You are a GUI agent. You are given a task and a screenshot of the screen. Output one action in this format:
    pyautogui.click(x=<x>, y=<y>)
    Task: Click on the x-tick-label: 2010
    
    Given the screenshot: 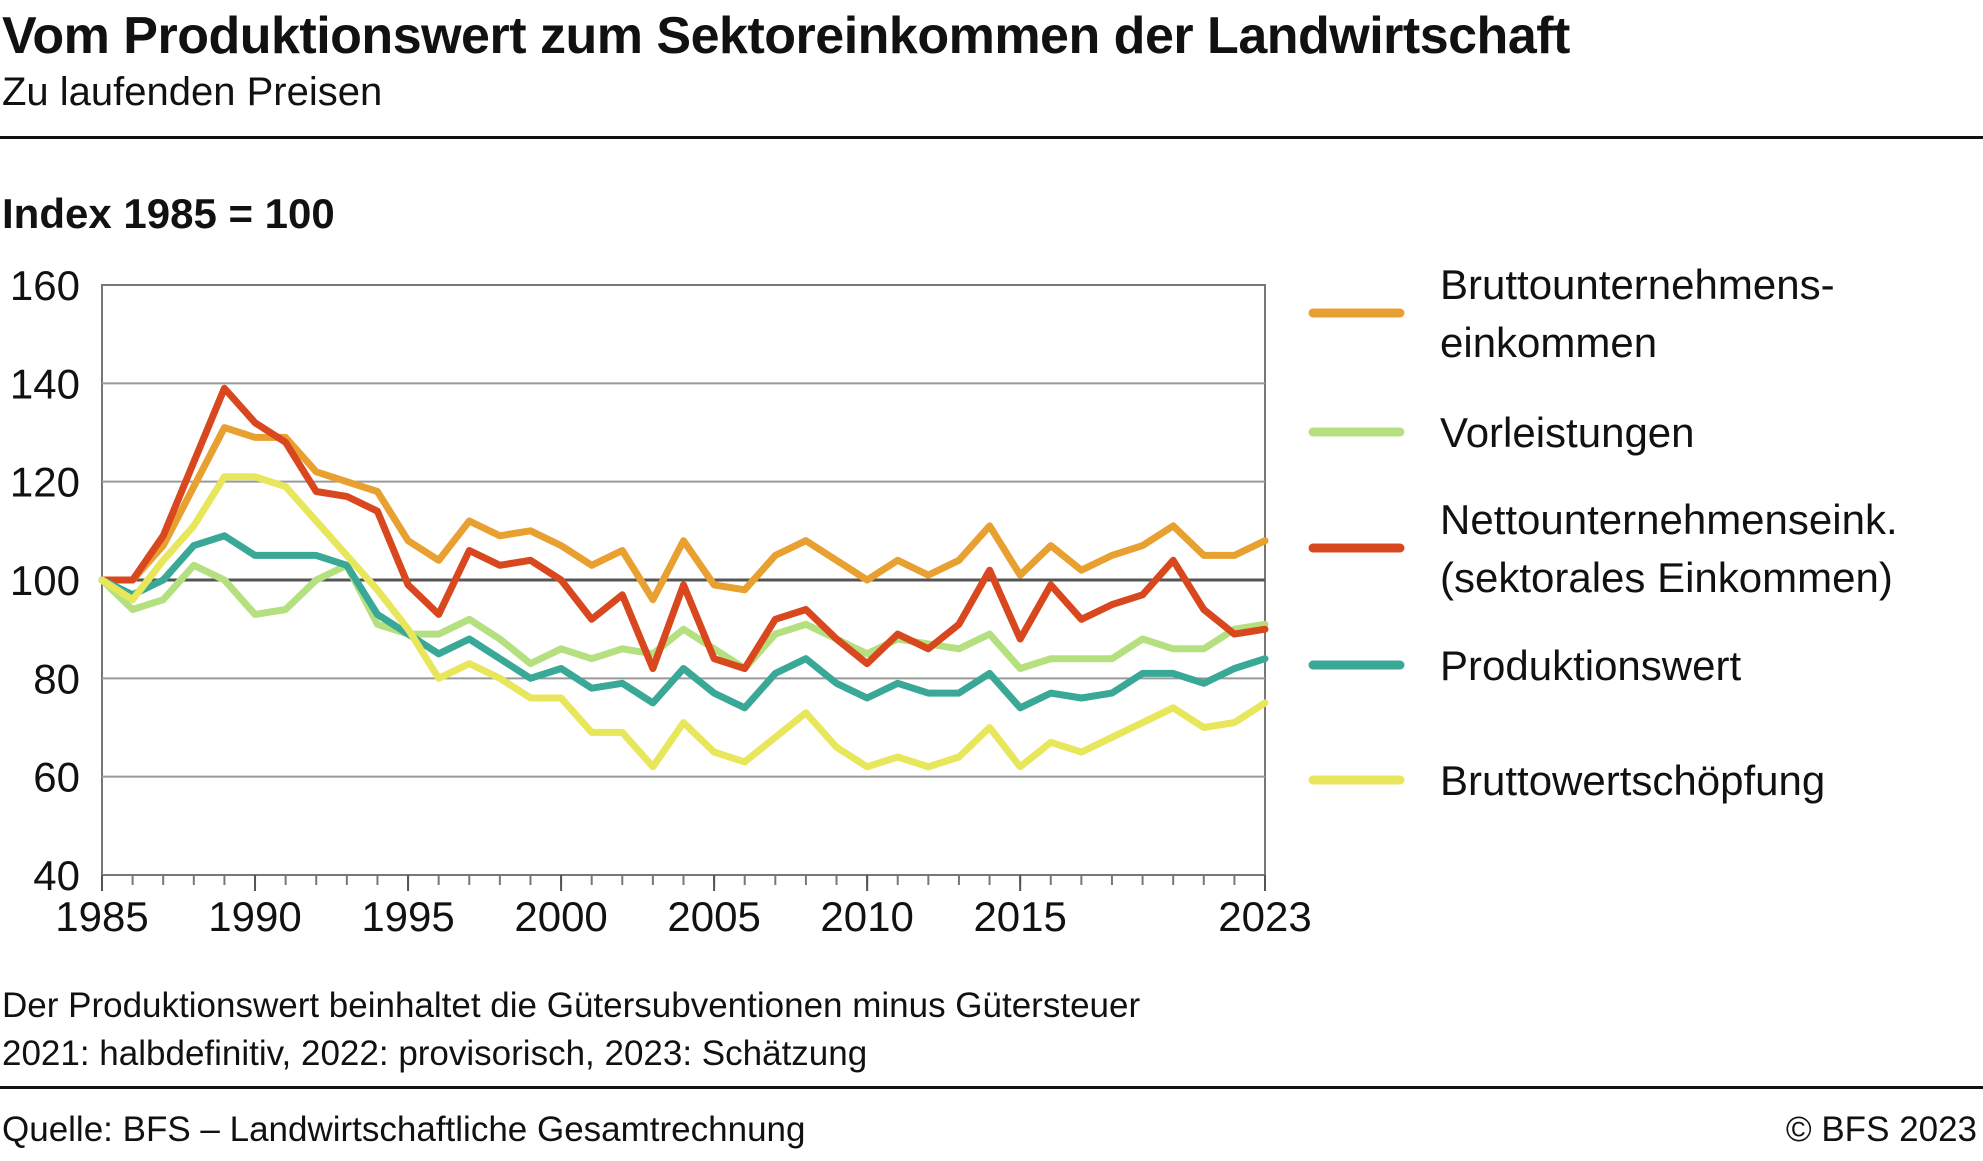 What is the action you would take?
    pyautogui.click(x=866, y=916)
    